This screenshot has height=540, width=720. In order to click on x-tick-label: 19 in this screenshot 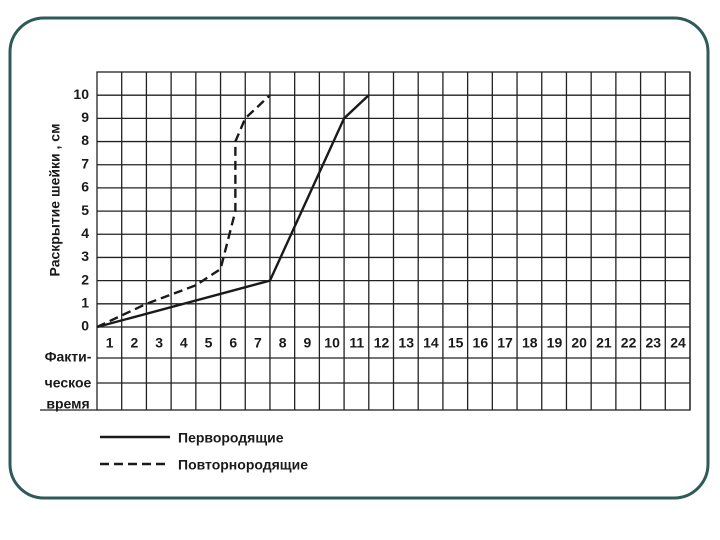, I will do `click(555, 343)`.